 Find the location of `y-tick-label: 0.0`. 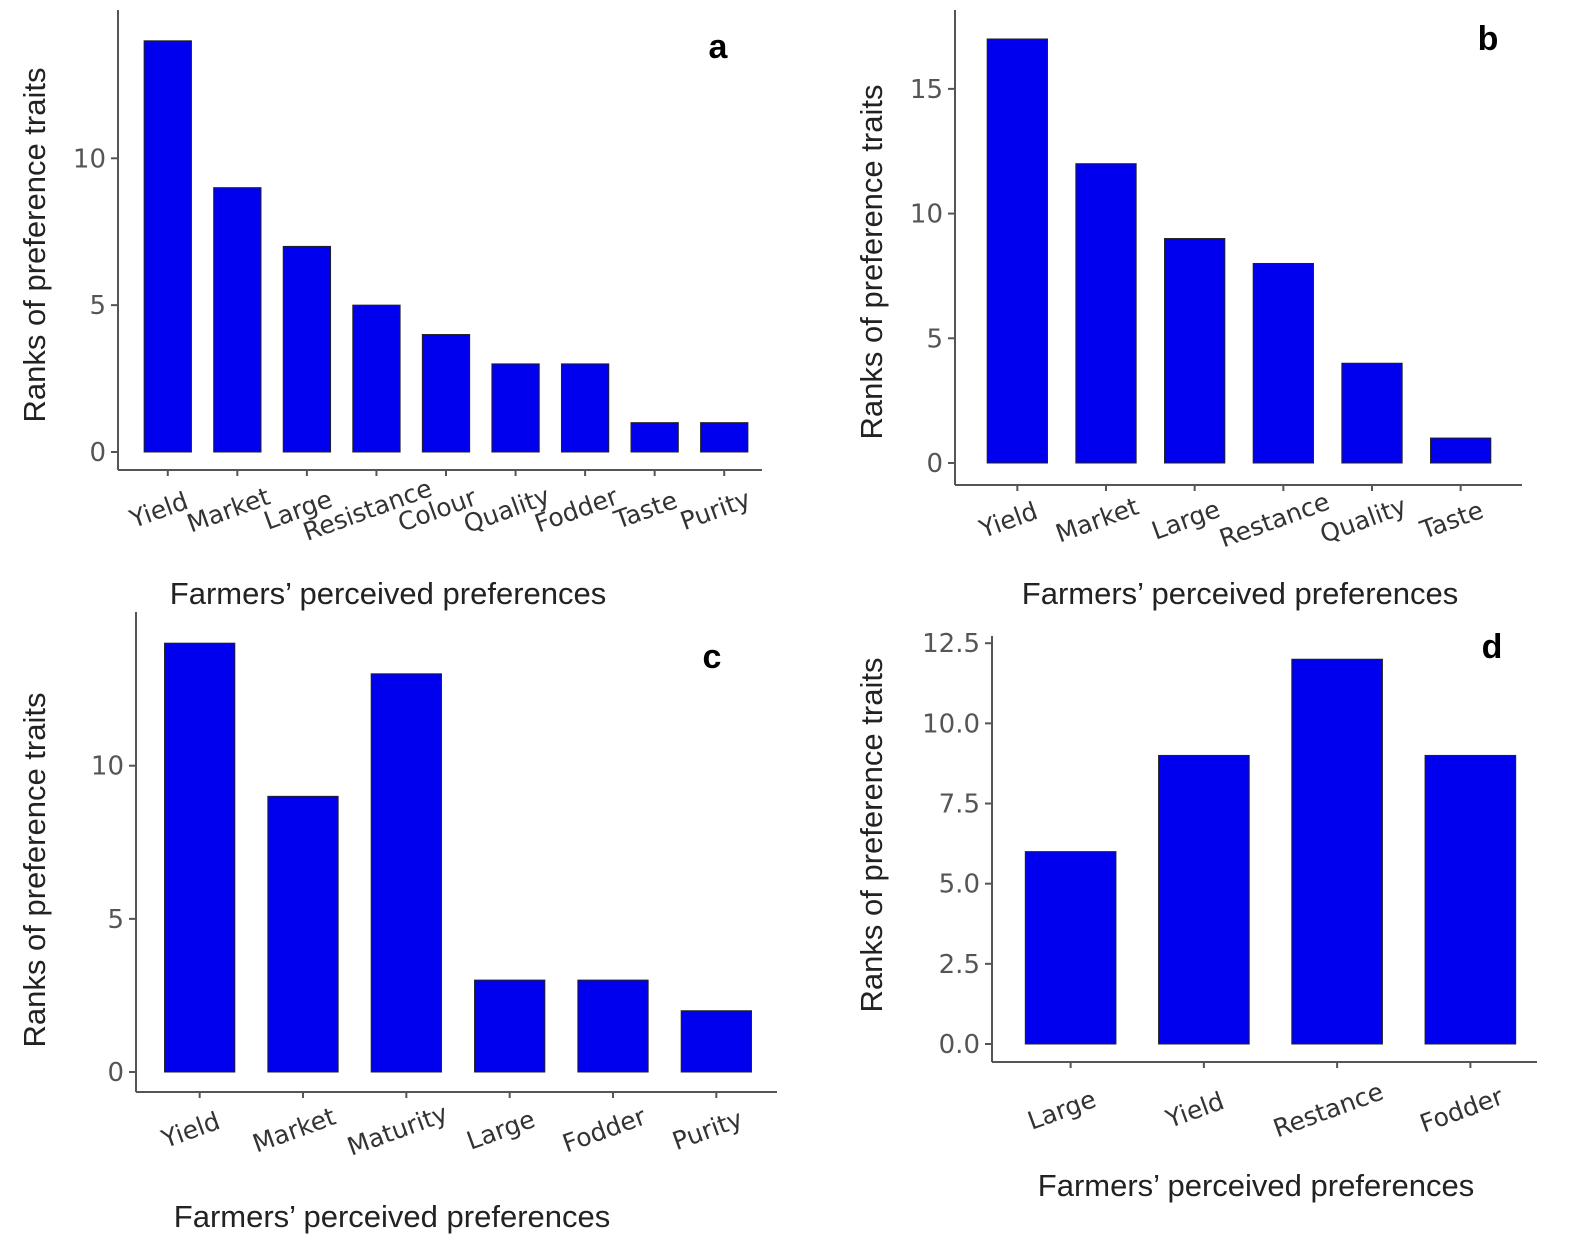

y-tick-label: 0.0 is located at coordinates (959, 1045).